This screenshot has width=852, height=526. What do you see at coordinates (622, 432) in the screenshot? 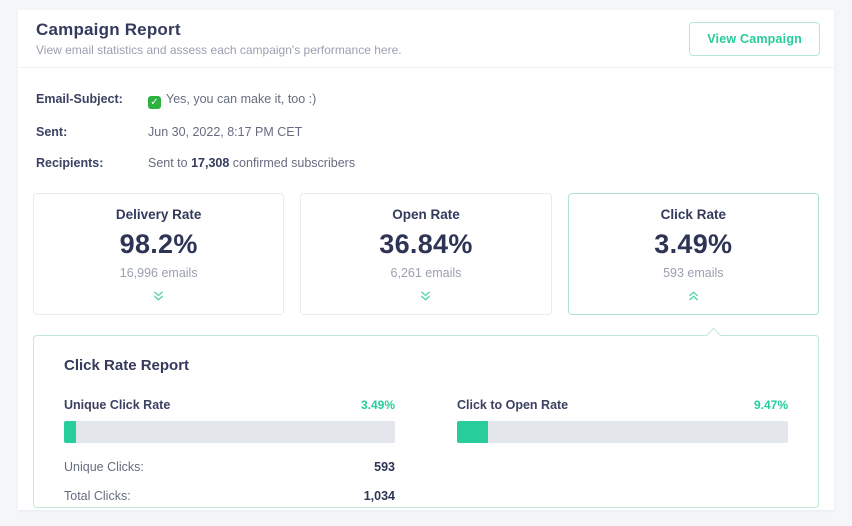
I see `click-to-open-rate-bar` at bounding box center [622, 432].